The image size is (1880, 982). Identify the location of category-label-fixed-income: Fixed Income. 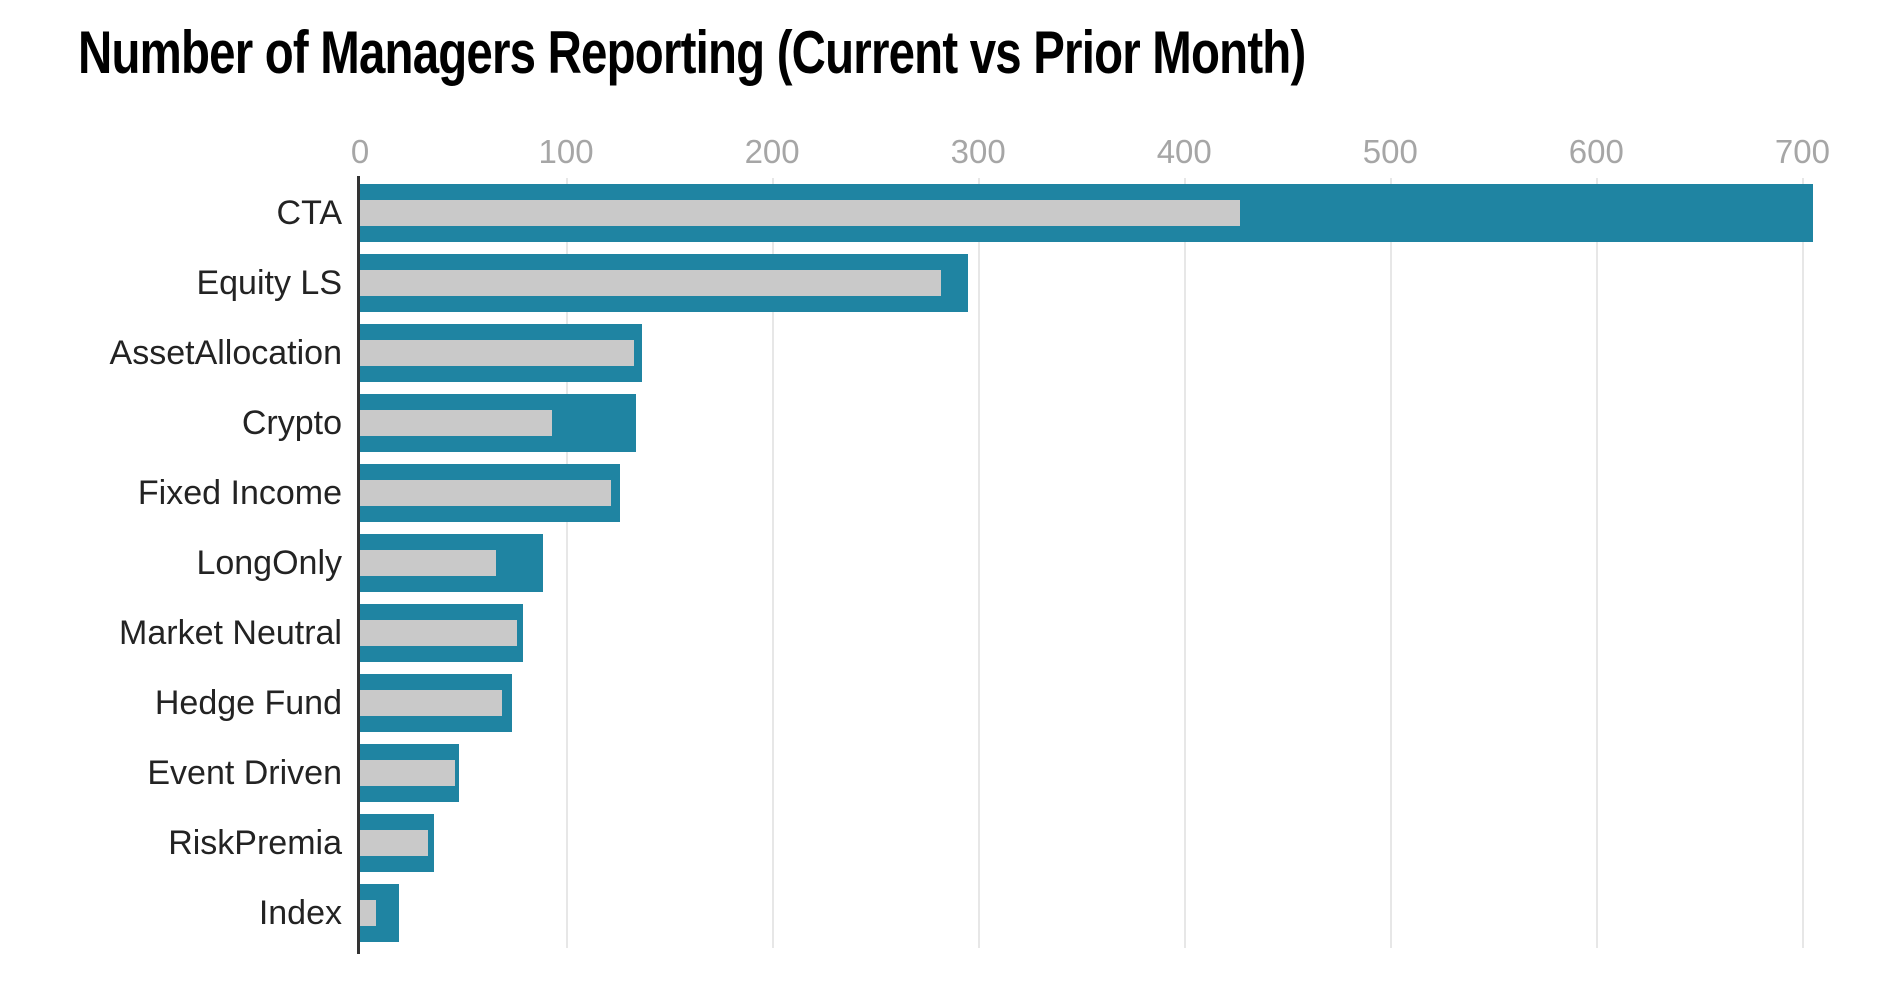
(239, 493).